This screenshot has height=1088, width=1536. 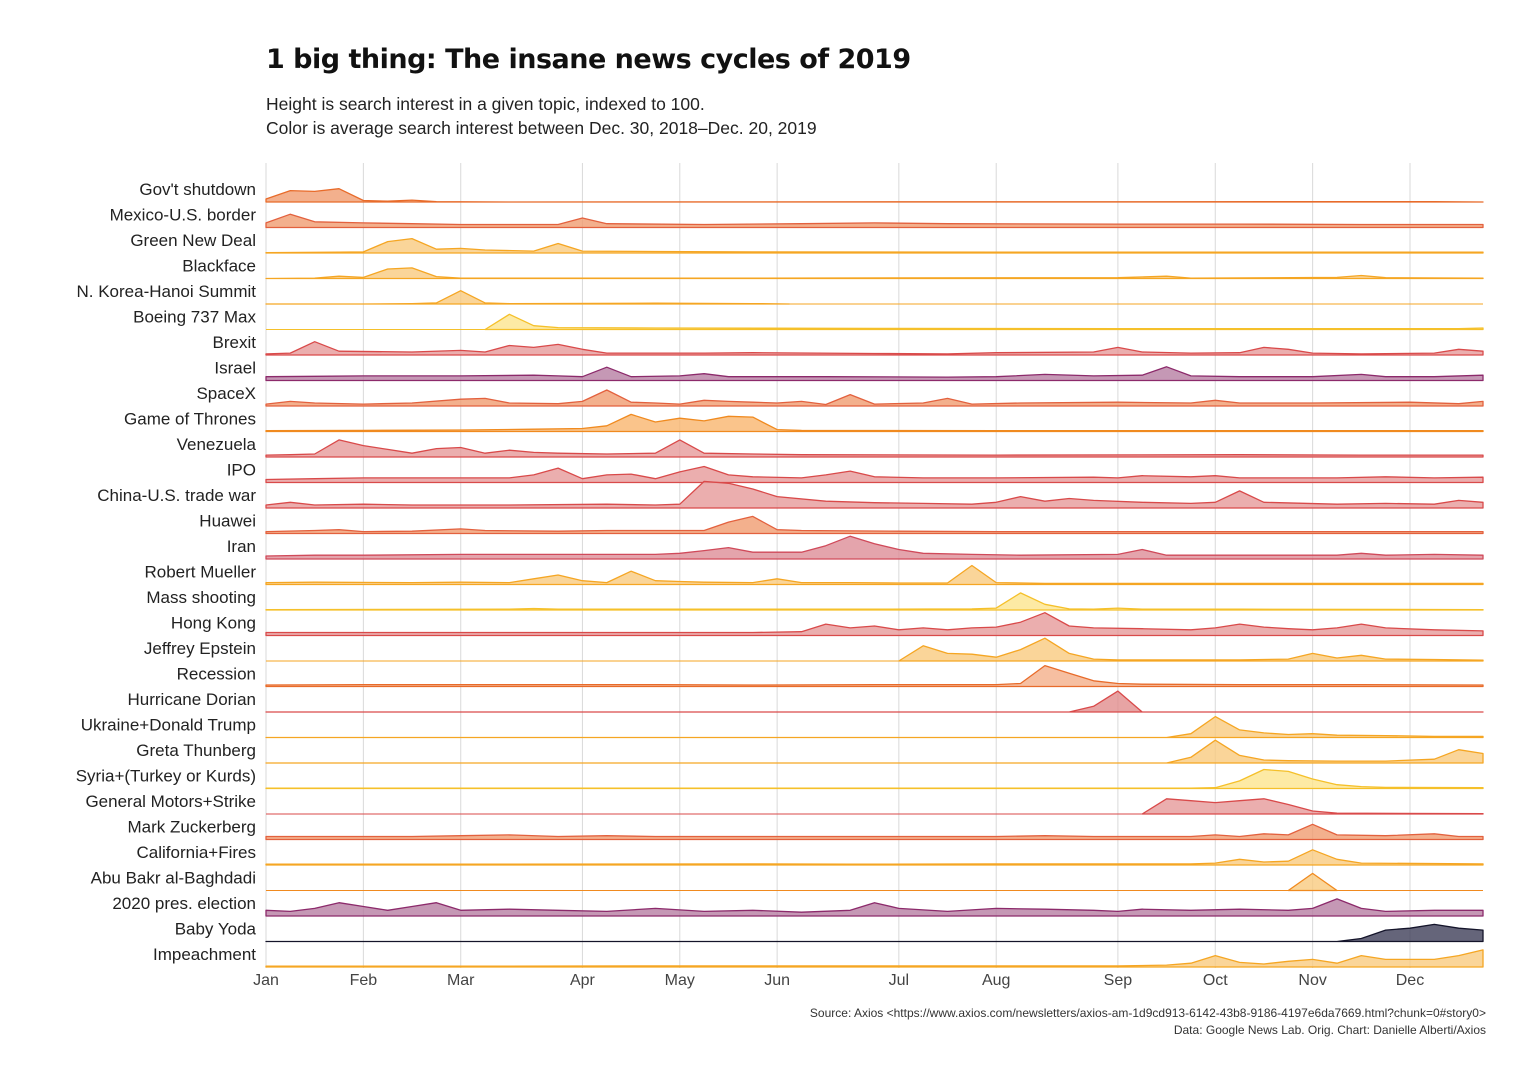 What do you see at coordinates (173, 878) in the screenshot?
I see `series-label-abu-bakr-al-baghdadi: Abu Bakr al-Baghdadi` at bounding box center [173, 878].